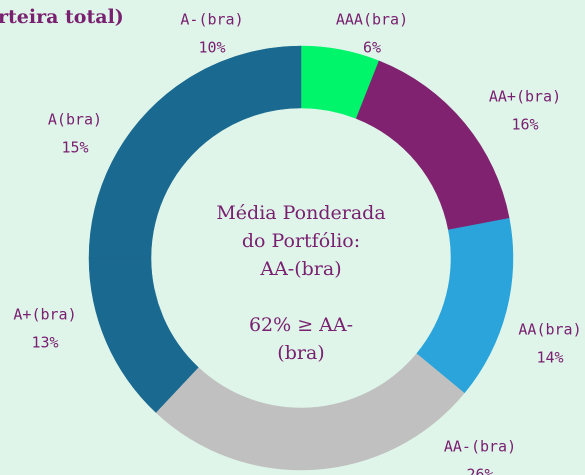  I want to click on slice-label: AA+(bra), so click(525, 97).